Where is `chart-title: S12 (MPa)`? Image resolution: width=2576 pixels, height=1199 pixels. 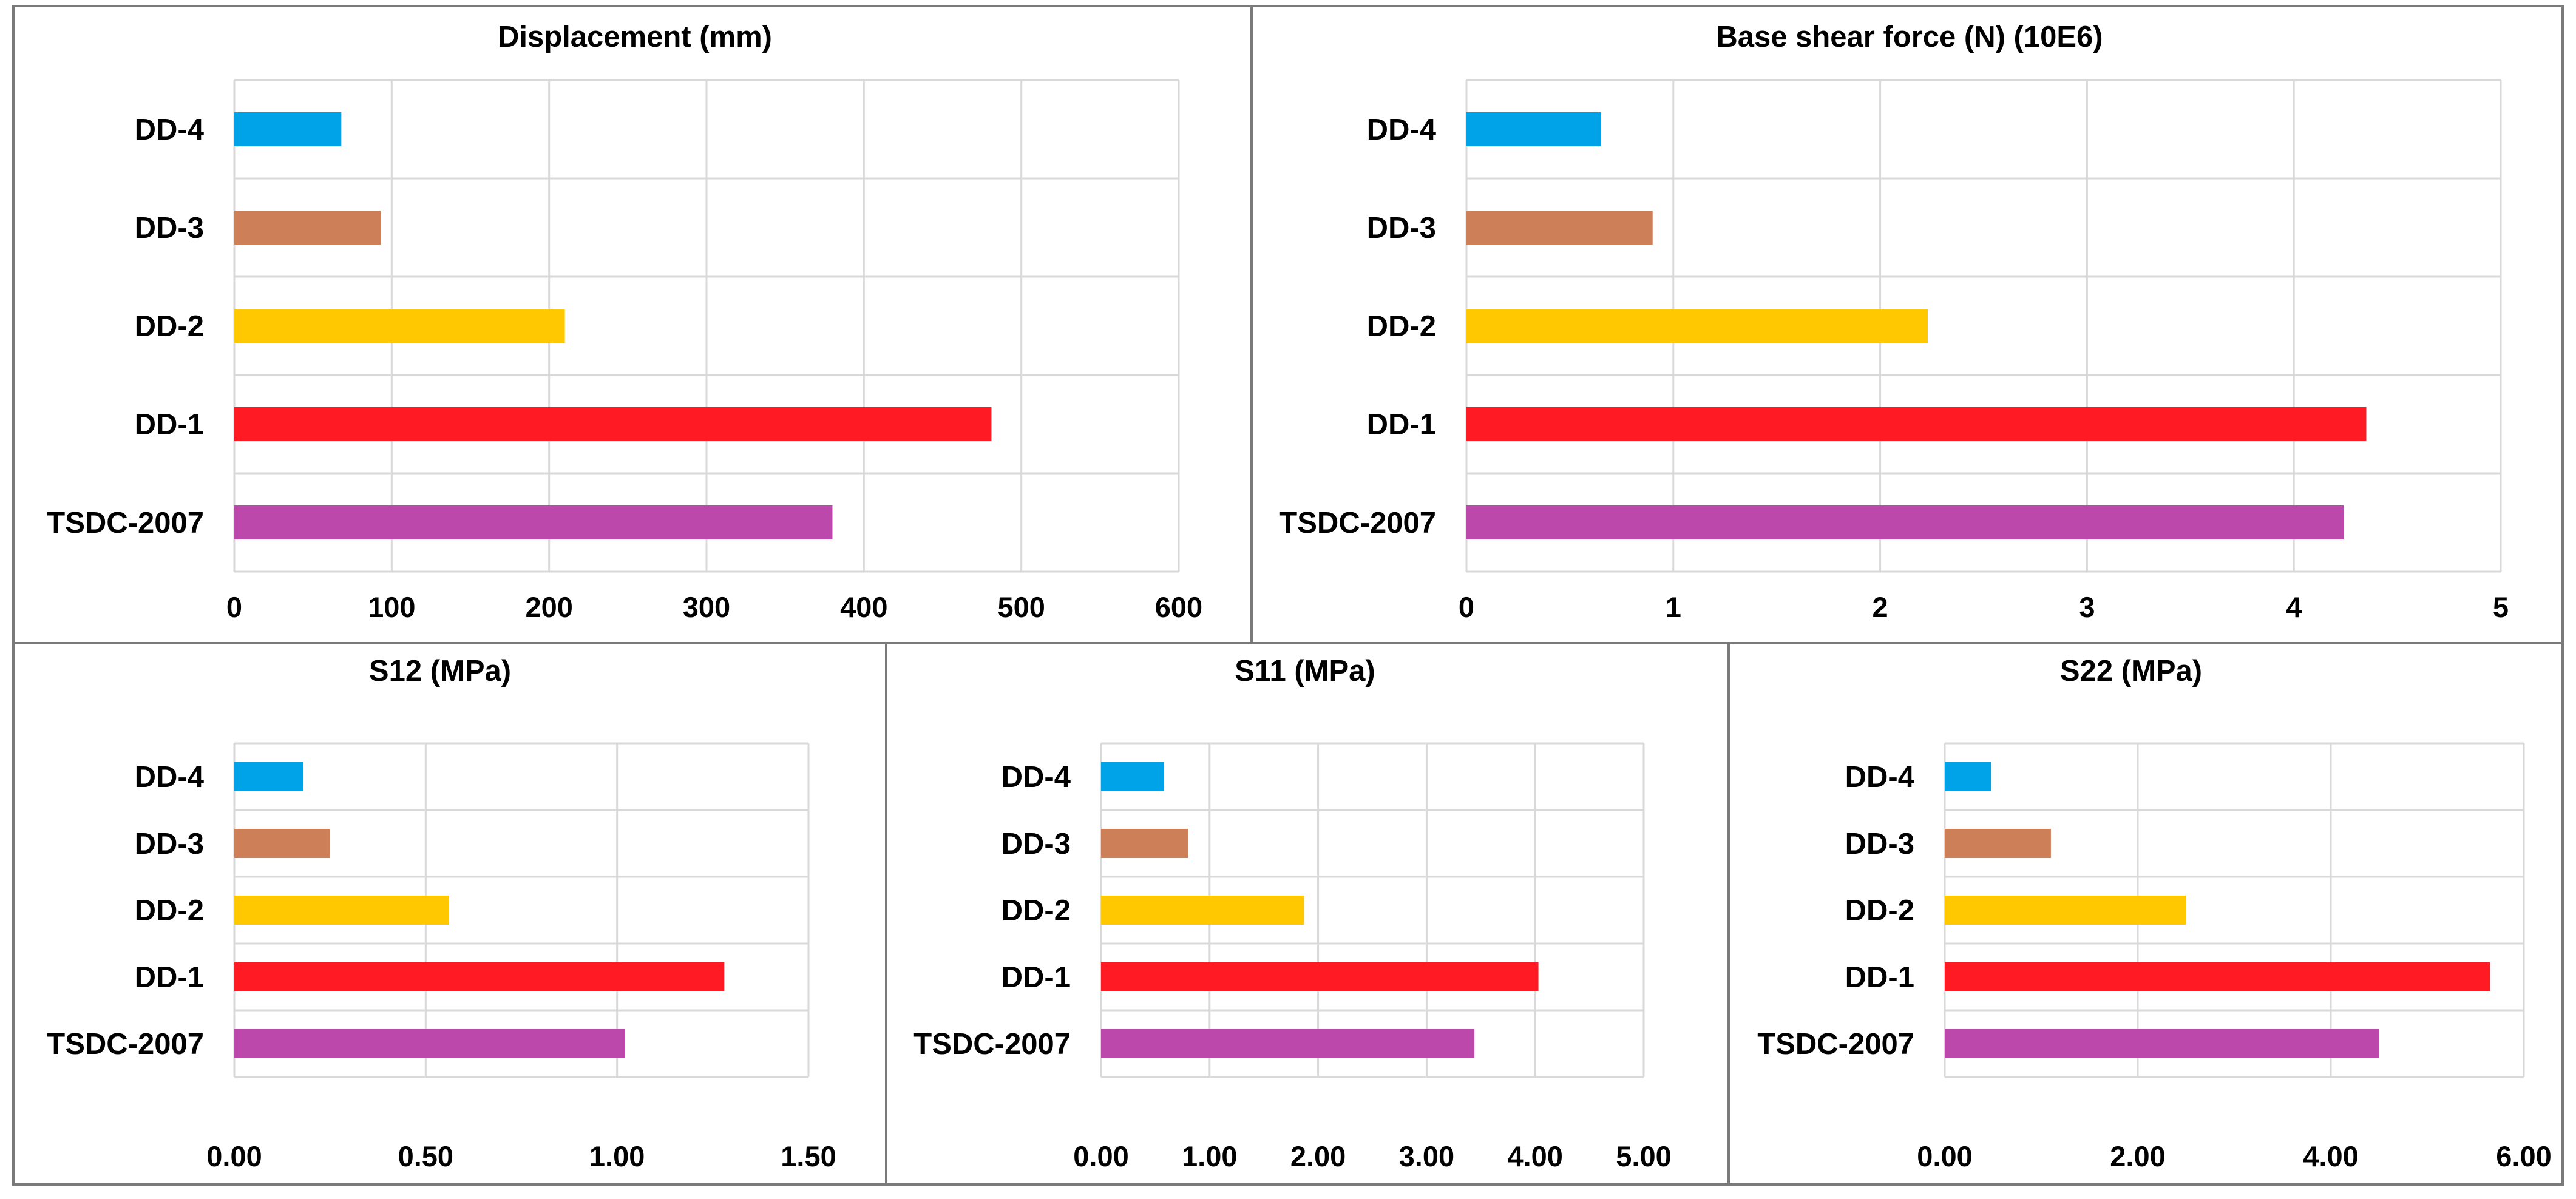
chart-title: S12 (MPa) is located at coordinates (440, 671).